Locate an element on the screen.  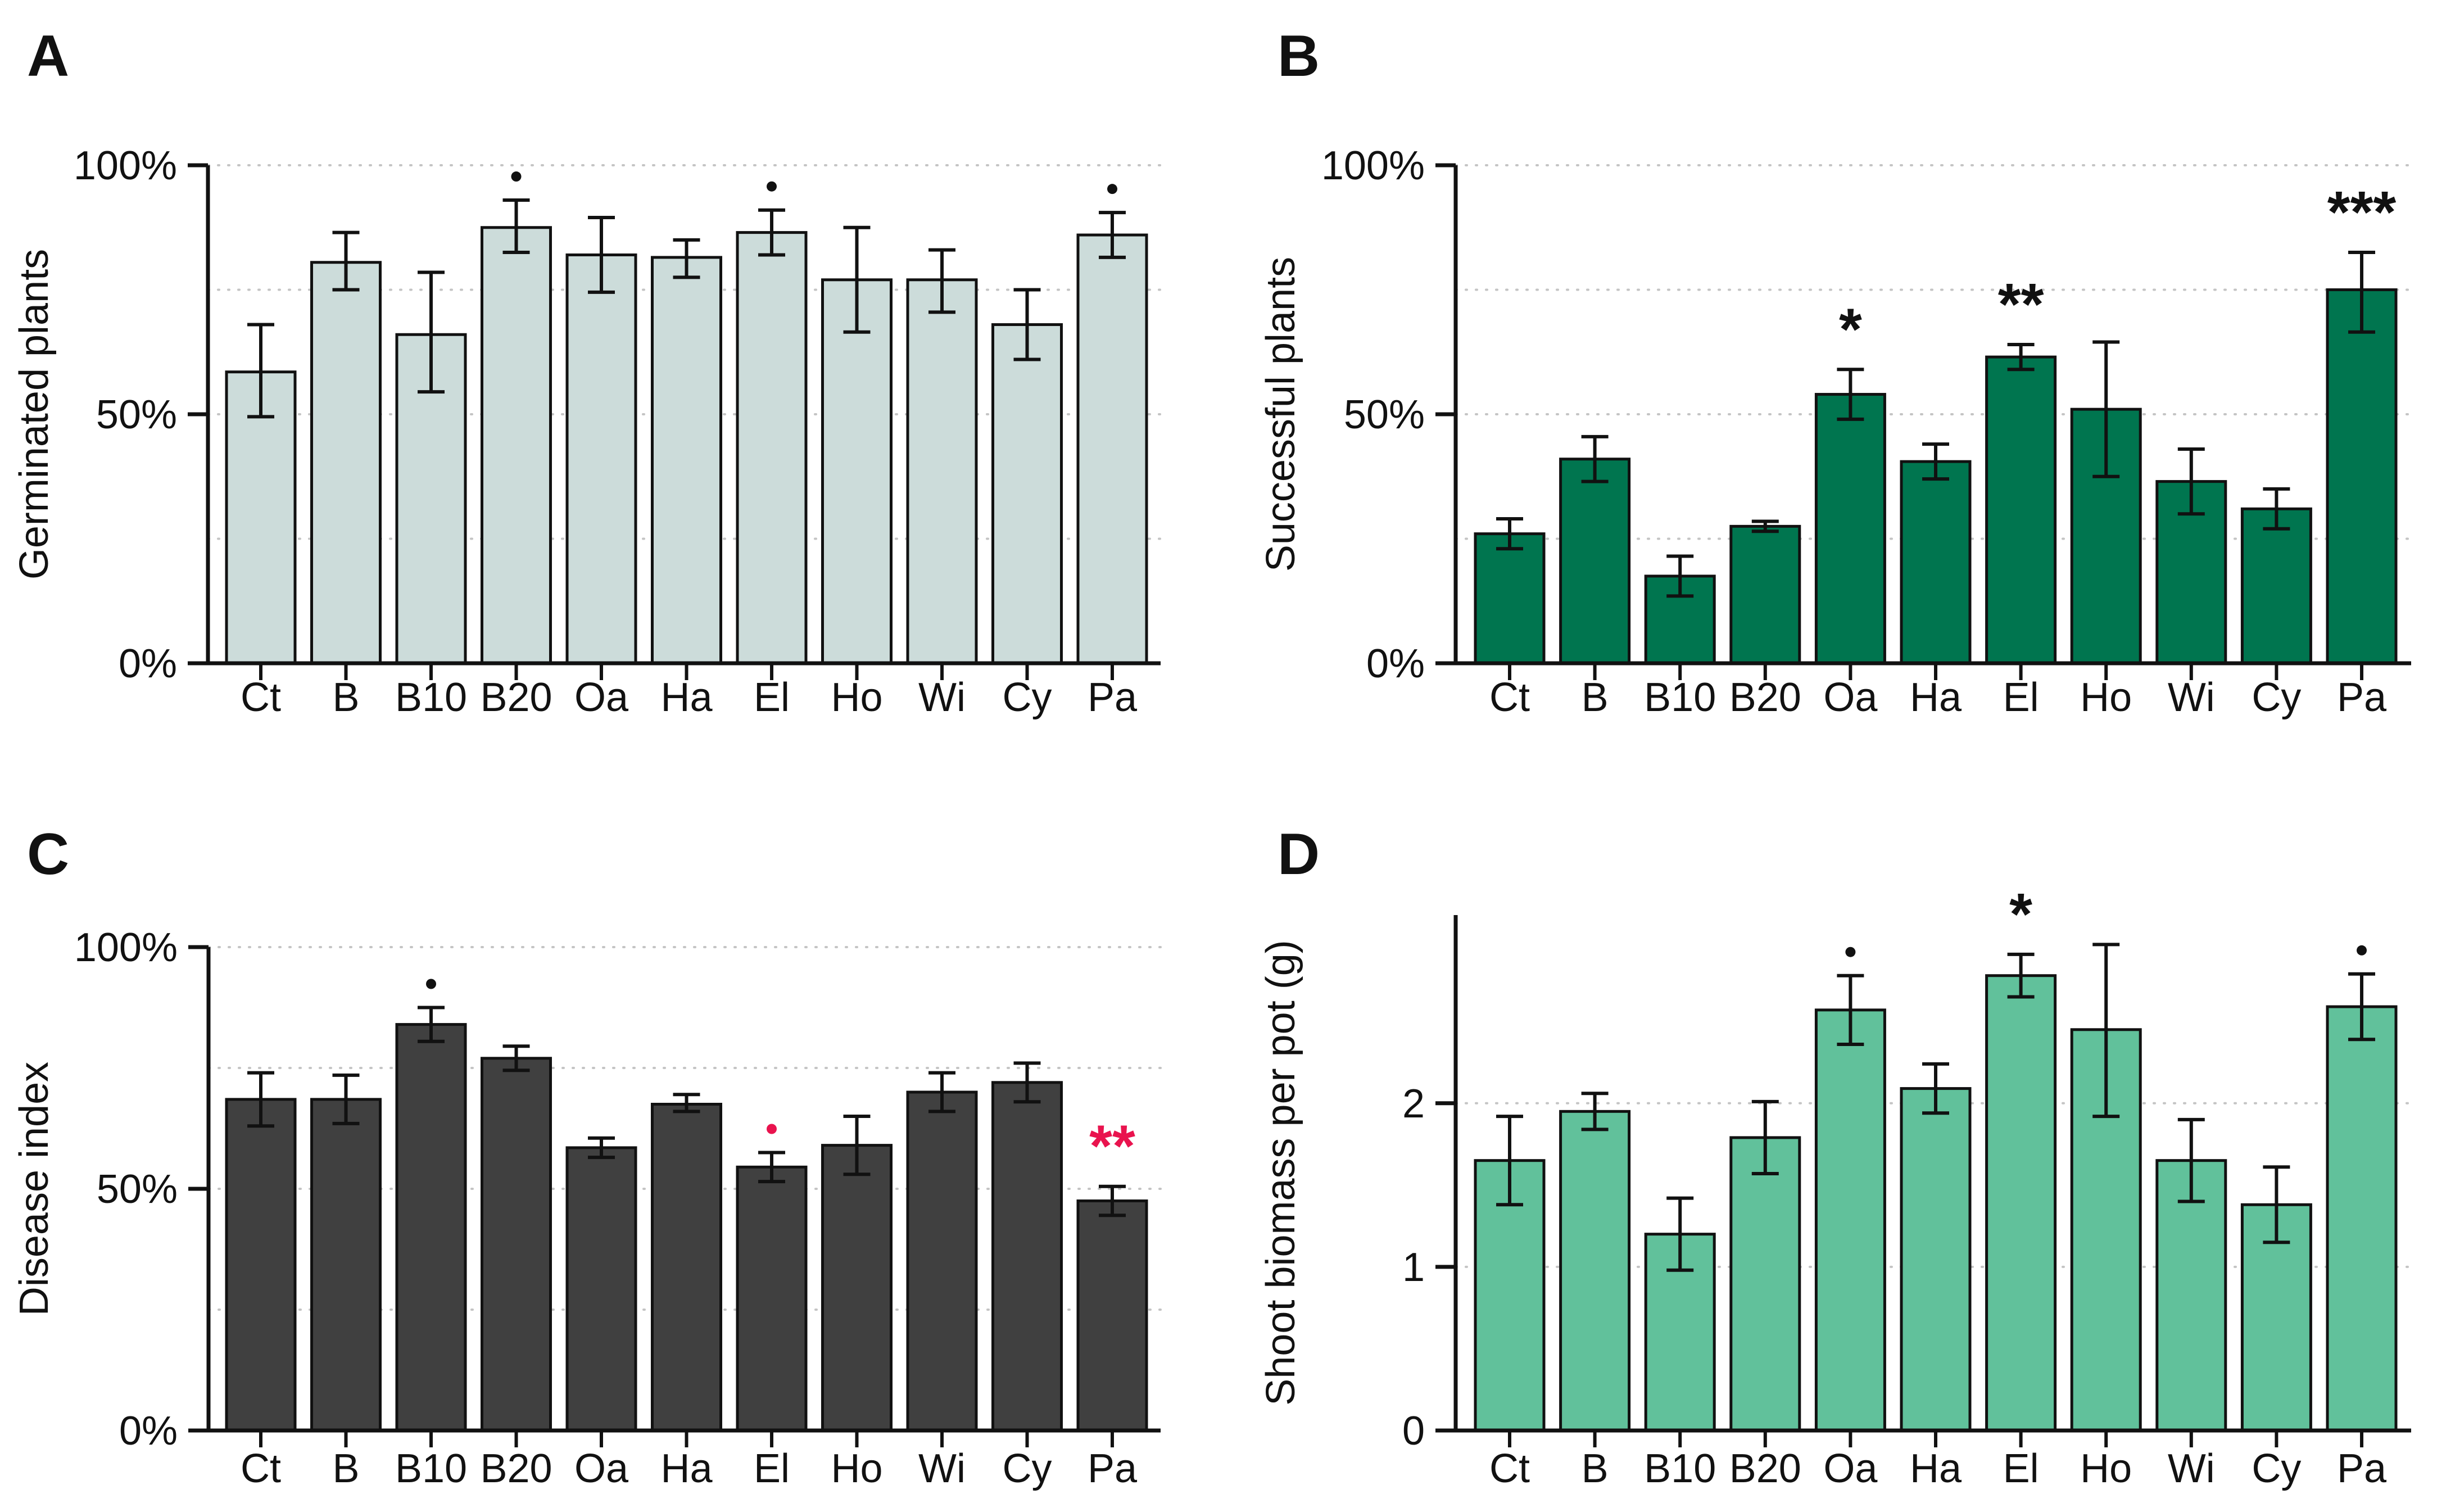
y-axis-title: Germinated plants is located at coordinates (35, 414).